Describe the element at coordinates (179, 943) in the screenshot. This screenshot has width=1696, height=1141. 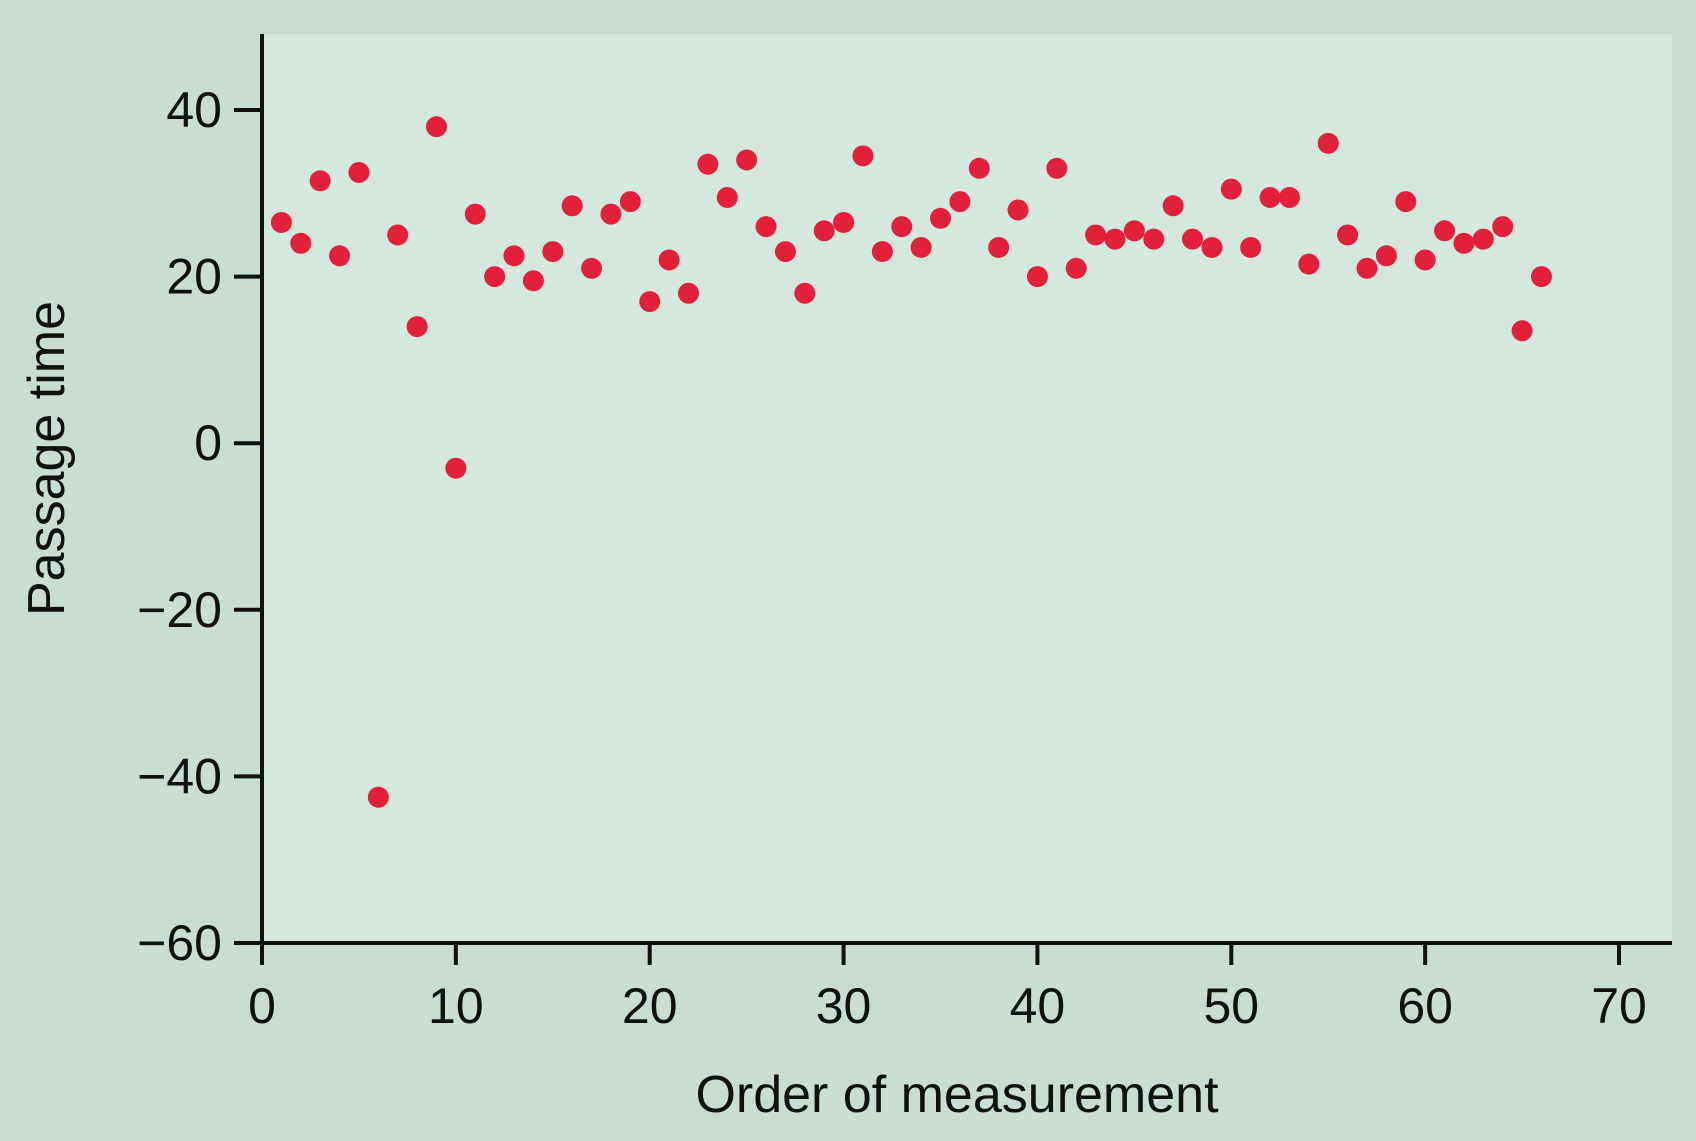
I see `y-tick-label: −60` at that location.